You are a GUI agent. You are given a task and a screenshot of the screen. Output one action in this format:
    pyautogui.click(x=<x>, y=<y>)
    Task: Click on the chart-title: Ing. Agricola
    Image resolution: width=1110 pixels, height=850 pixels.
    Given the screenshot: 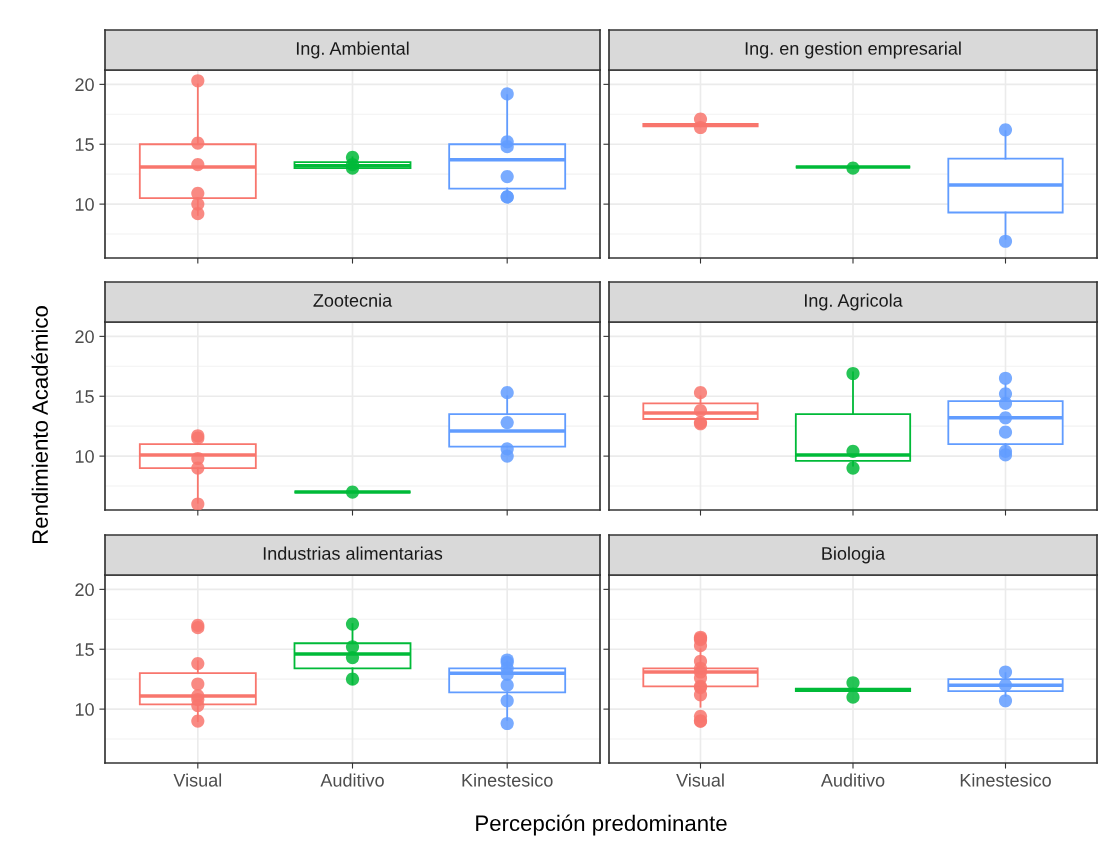 What is the action you would take?
    pyautogui.click(x=853, y=302)
    